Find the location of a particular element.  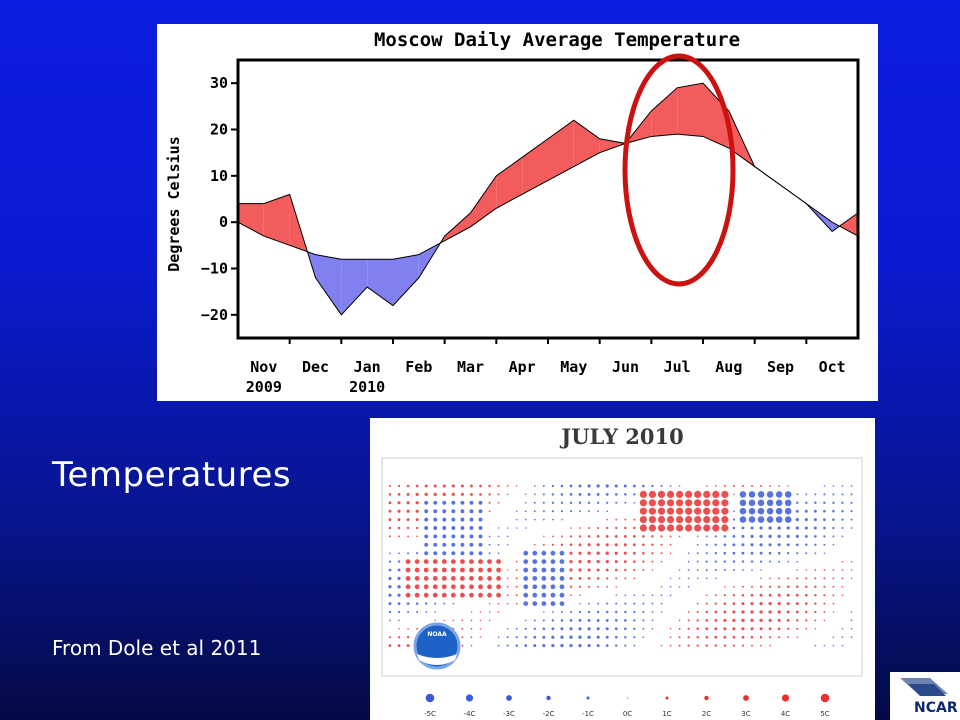

legend-label: -3C is located at coordinates (509, 714).